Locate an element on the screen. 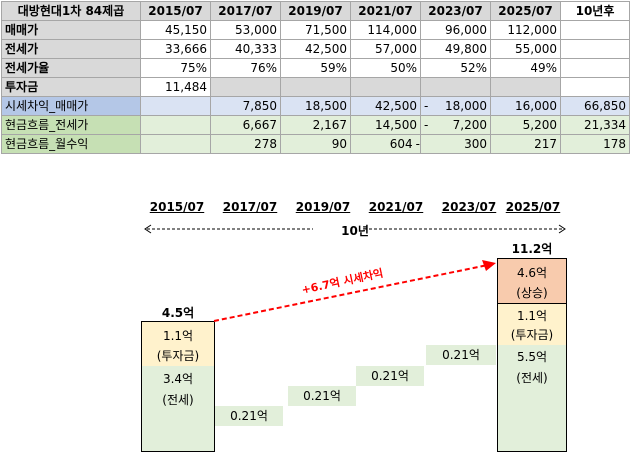  table-cell: 49,800 is located at coordinates (455, 49).